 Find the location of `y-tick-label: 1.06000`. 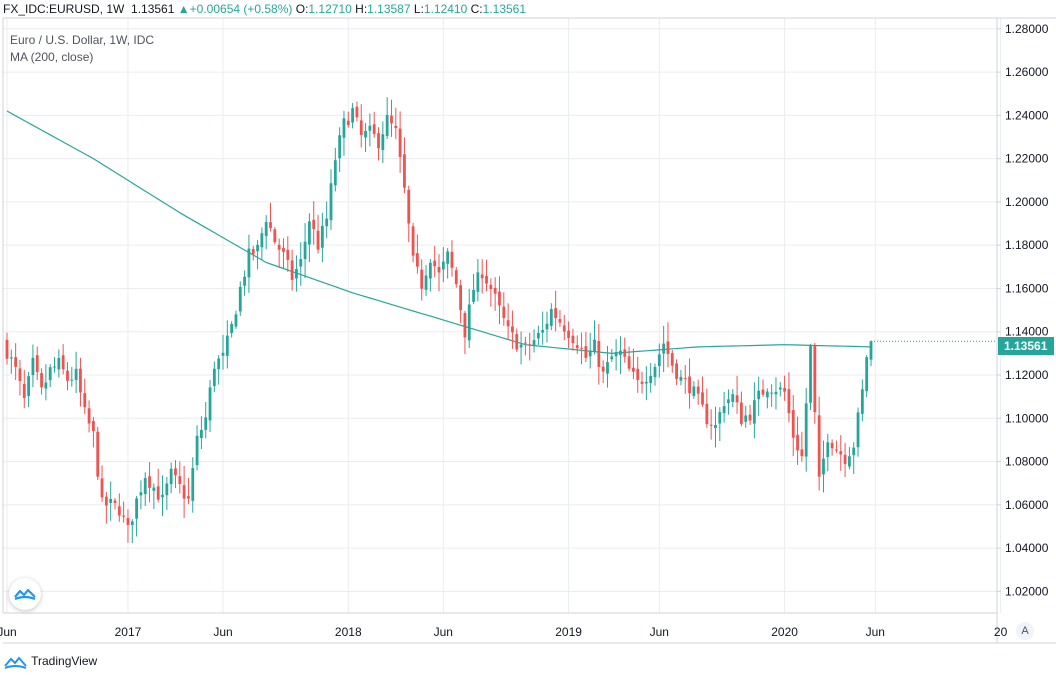

y-tick-label: 1.06000 is located at coordinates (1027, 505).